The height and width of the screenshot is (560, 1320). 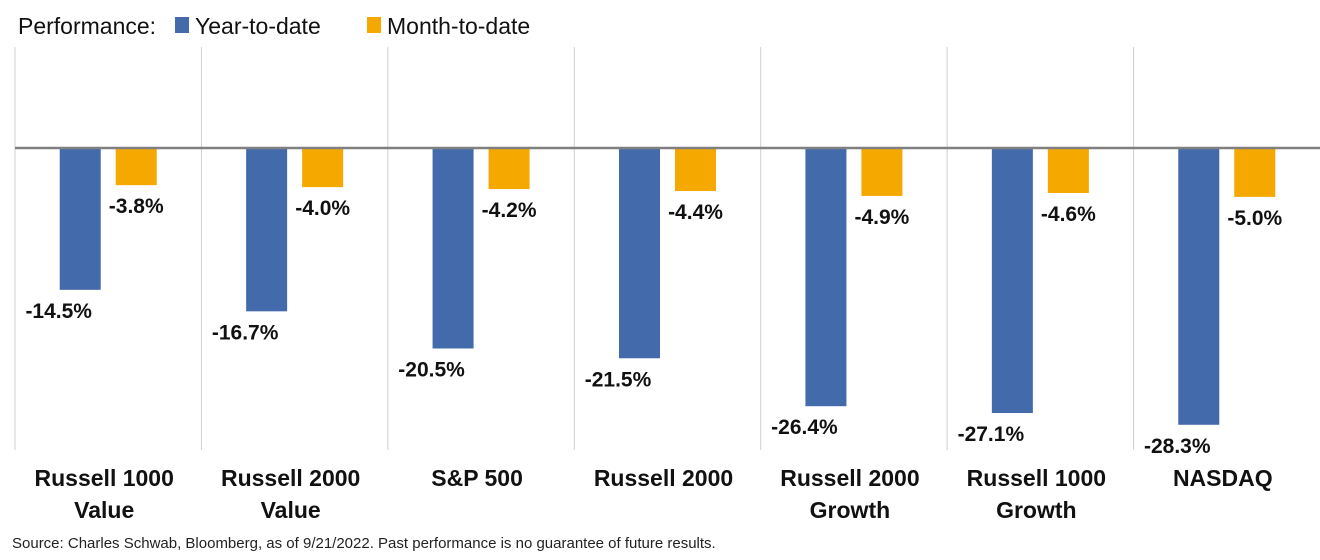 What do you see at coordinates (804, 427) in the screenshot?
I see `data-label-year-to-date-russell-2000-growth: -26.4%` at bounding box center [804, 427].